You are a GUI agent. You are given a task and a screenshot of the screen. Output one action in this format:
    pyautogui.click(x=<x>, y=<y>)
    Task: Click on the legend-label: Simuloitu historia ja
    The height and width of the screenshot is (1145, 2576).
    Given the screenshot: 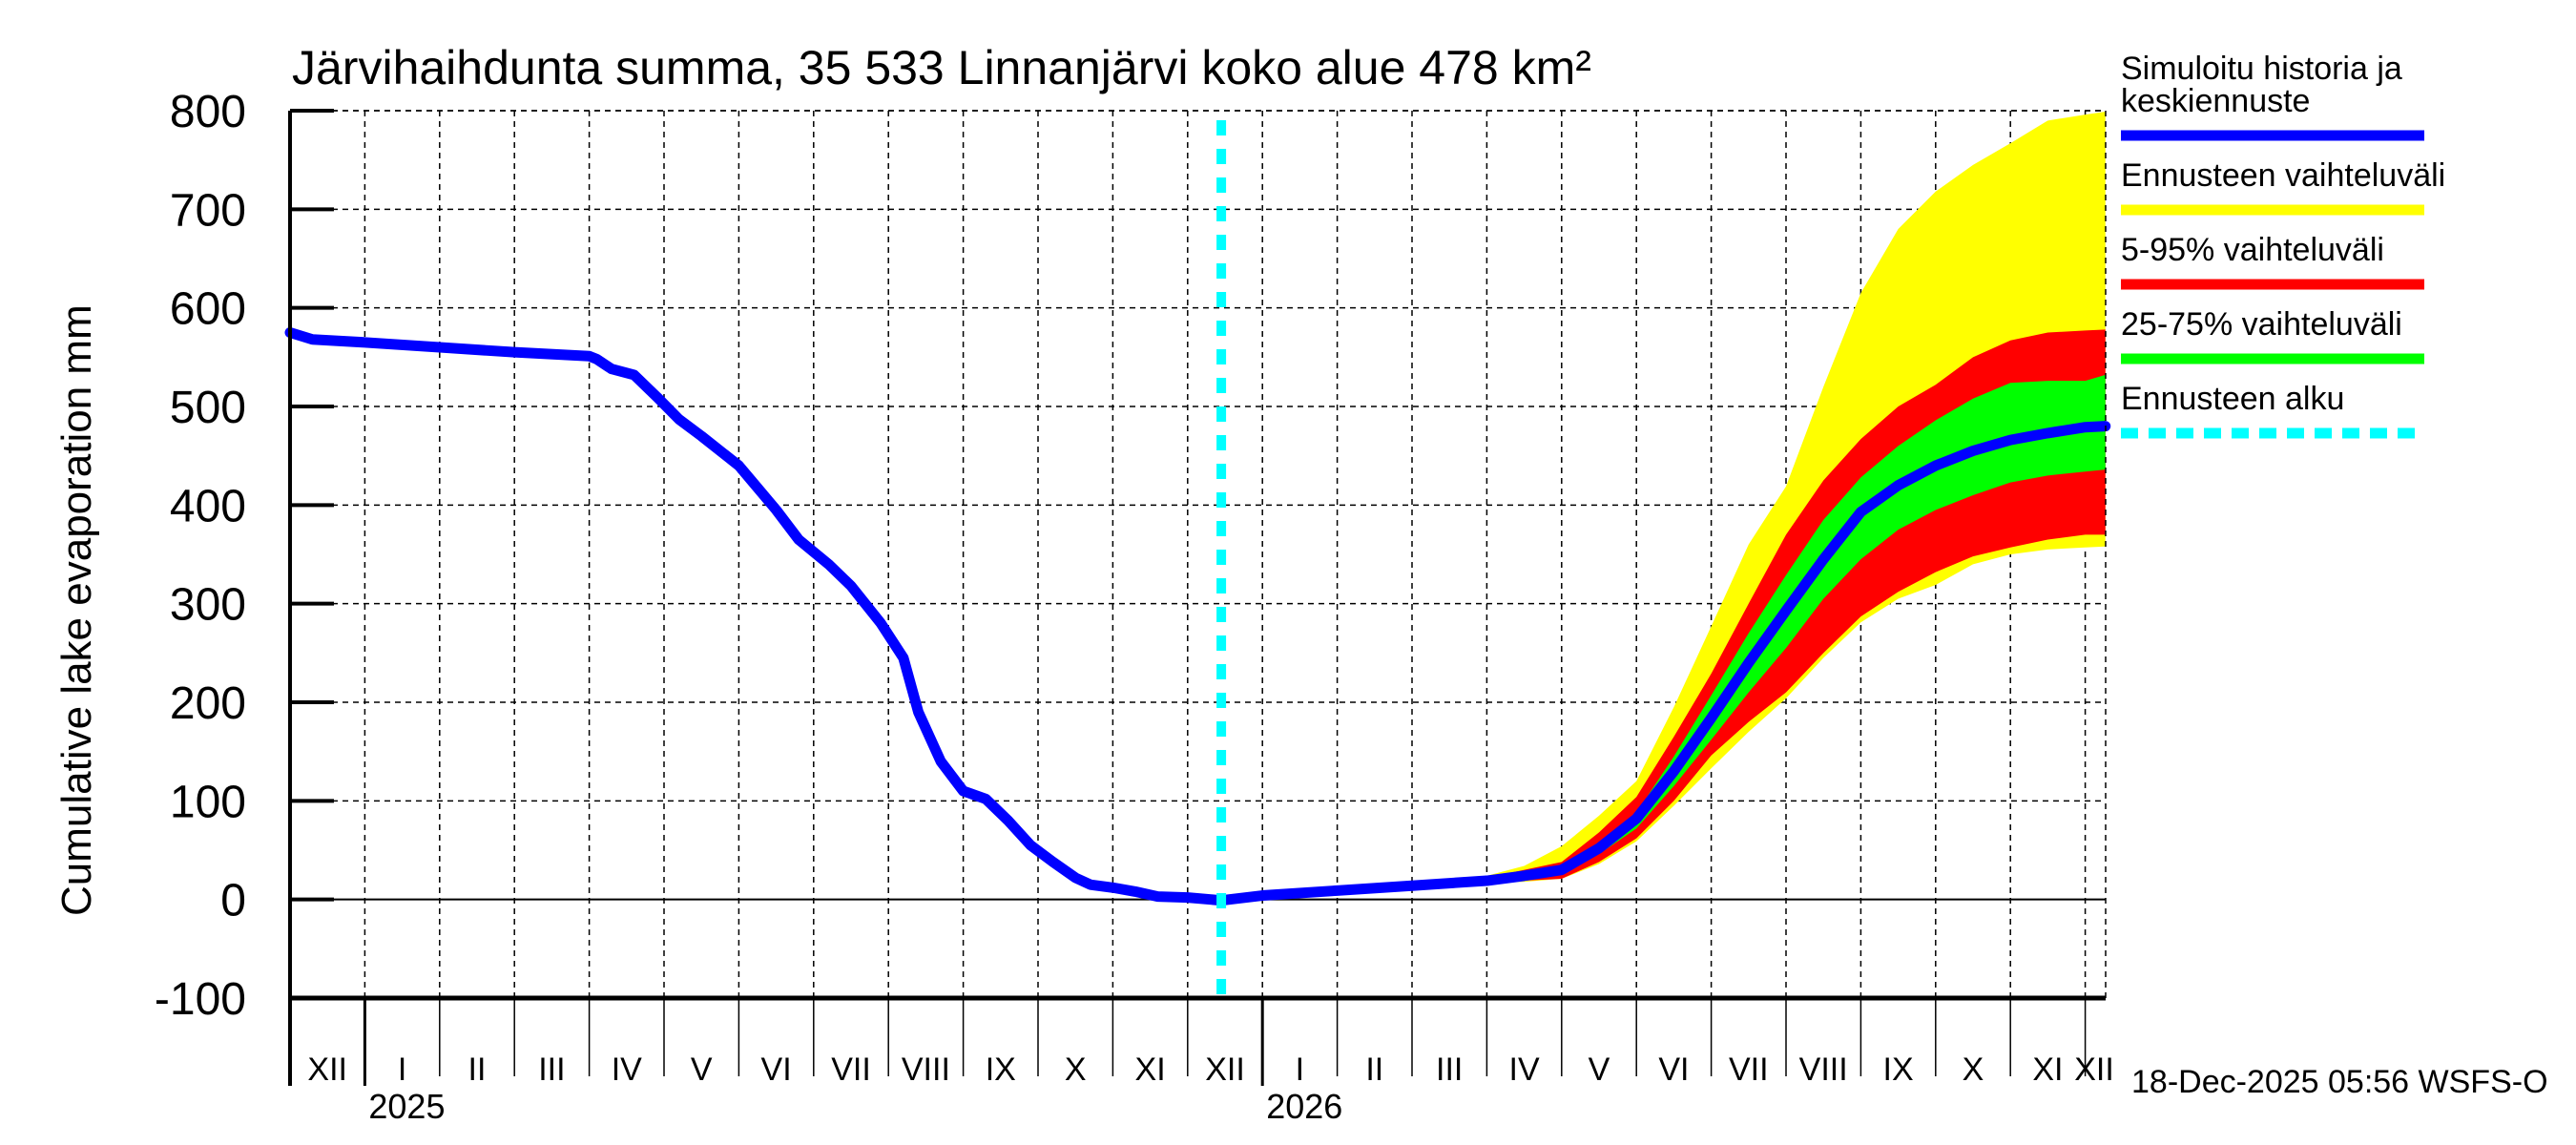 What is the action you would take?
    pyautogui.click(x=2261, y=69)
    